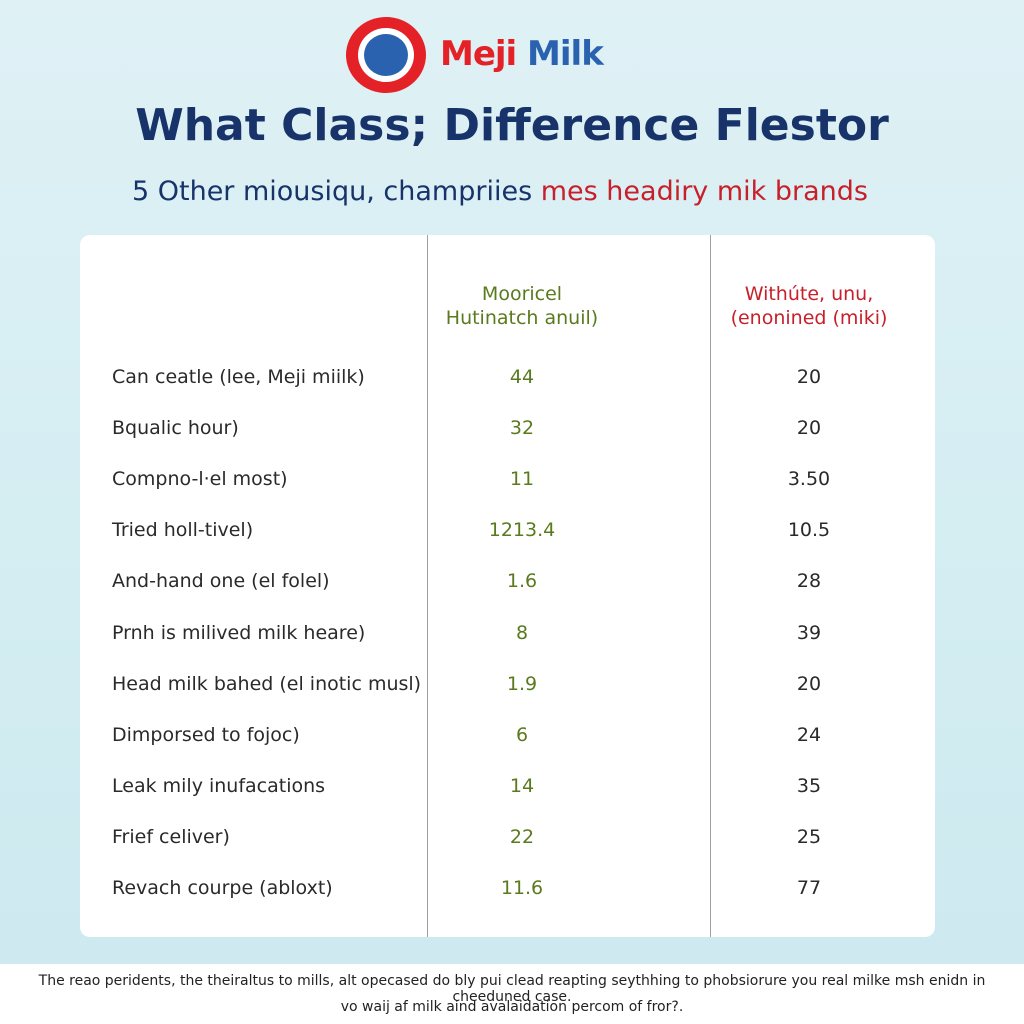 The height and width of the screenshot is (1024, 1024). What do you see at coordinates (522, 294) in the screenshot?
I see `column-header: Mooricel` at bounding box center [522, 294].